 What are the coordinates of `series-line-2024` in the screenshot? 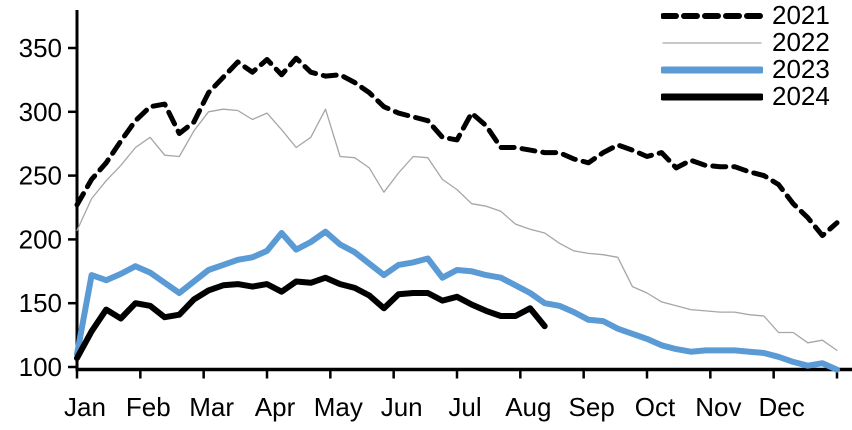 It's located at (311, 318).